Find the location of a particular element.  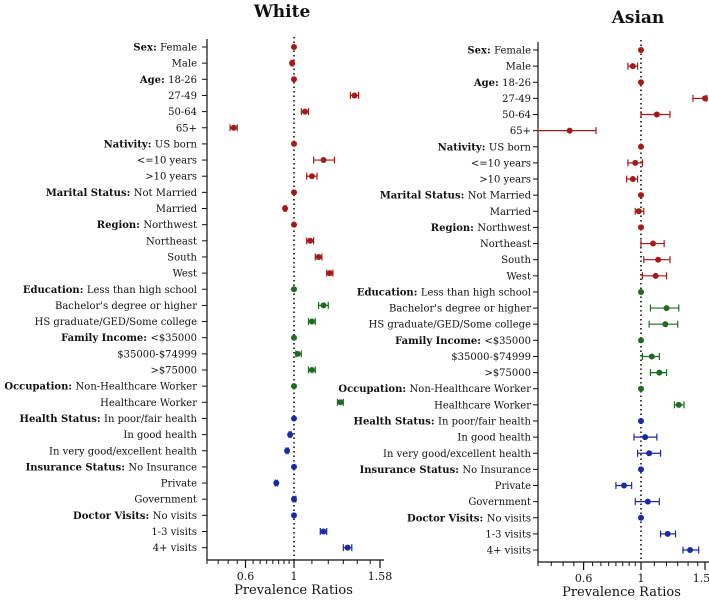

forest-row: 65+ is located at coordinates (207, 128).